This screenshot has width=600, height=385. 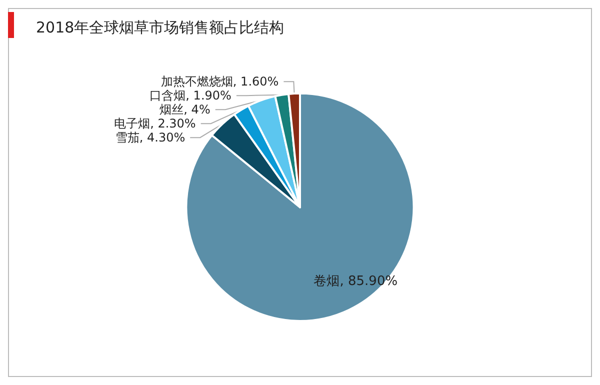 I want to click on slice-label: 雪茄, 4.30%, so click(x=150, y=137).